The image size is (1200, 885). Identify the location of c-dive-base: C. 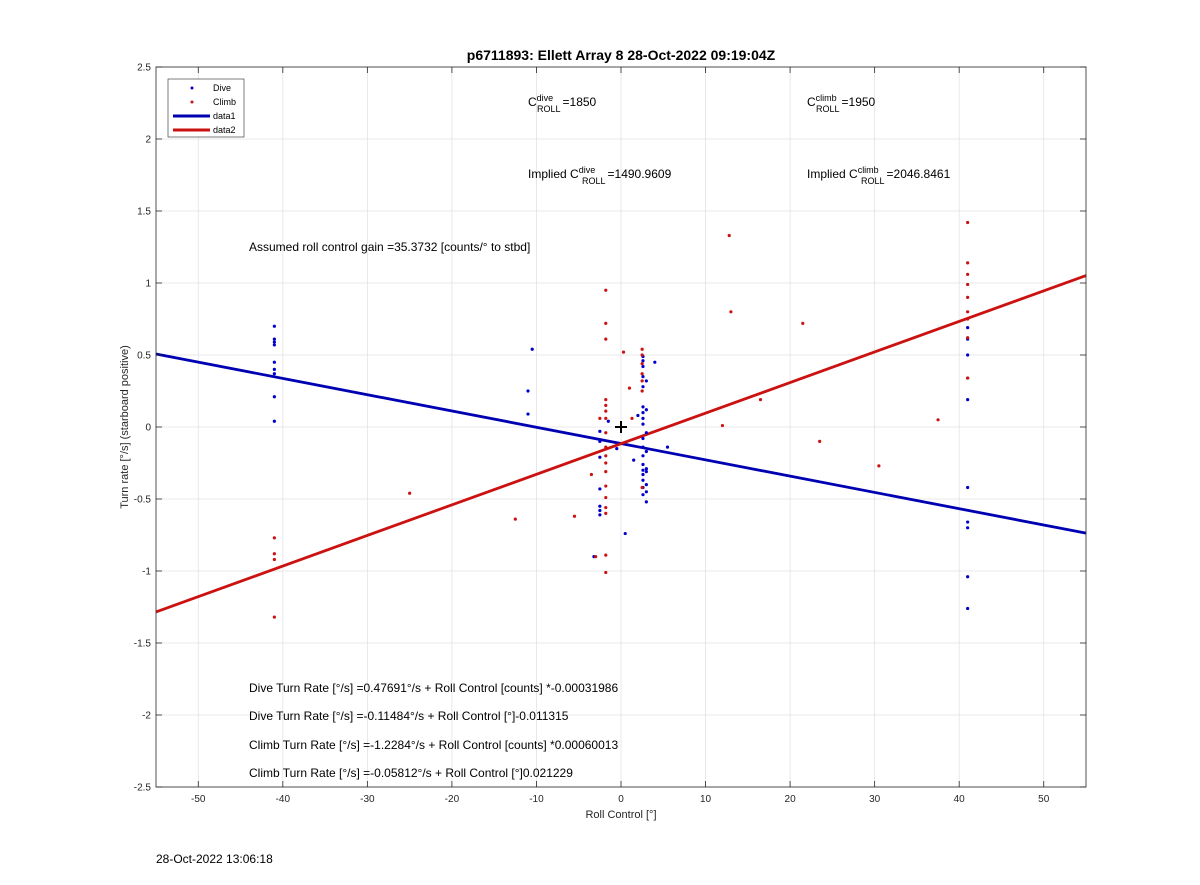
(532, 102).